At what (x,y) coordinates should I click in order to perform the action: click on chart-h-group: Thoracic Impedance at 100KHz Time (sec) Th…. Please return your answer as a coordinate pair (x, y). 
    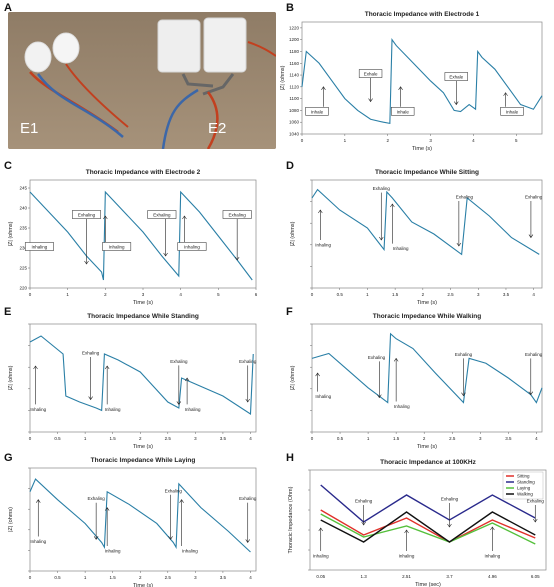
    Looking at the image, I should click on (417, 523).